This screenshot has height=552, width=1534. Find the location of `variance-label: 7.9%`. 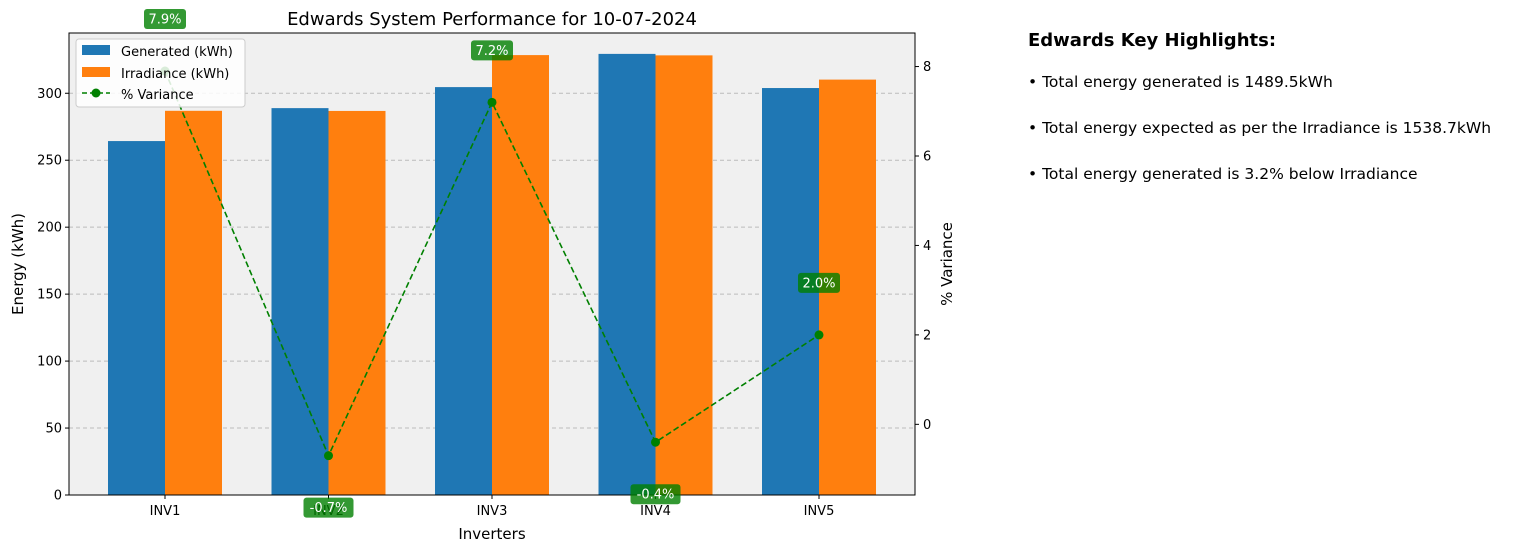

variance-label: 7.9% is located at coordinates (164, 20).